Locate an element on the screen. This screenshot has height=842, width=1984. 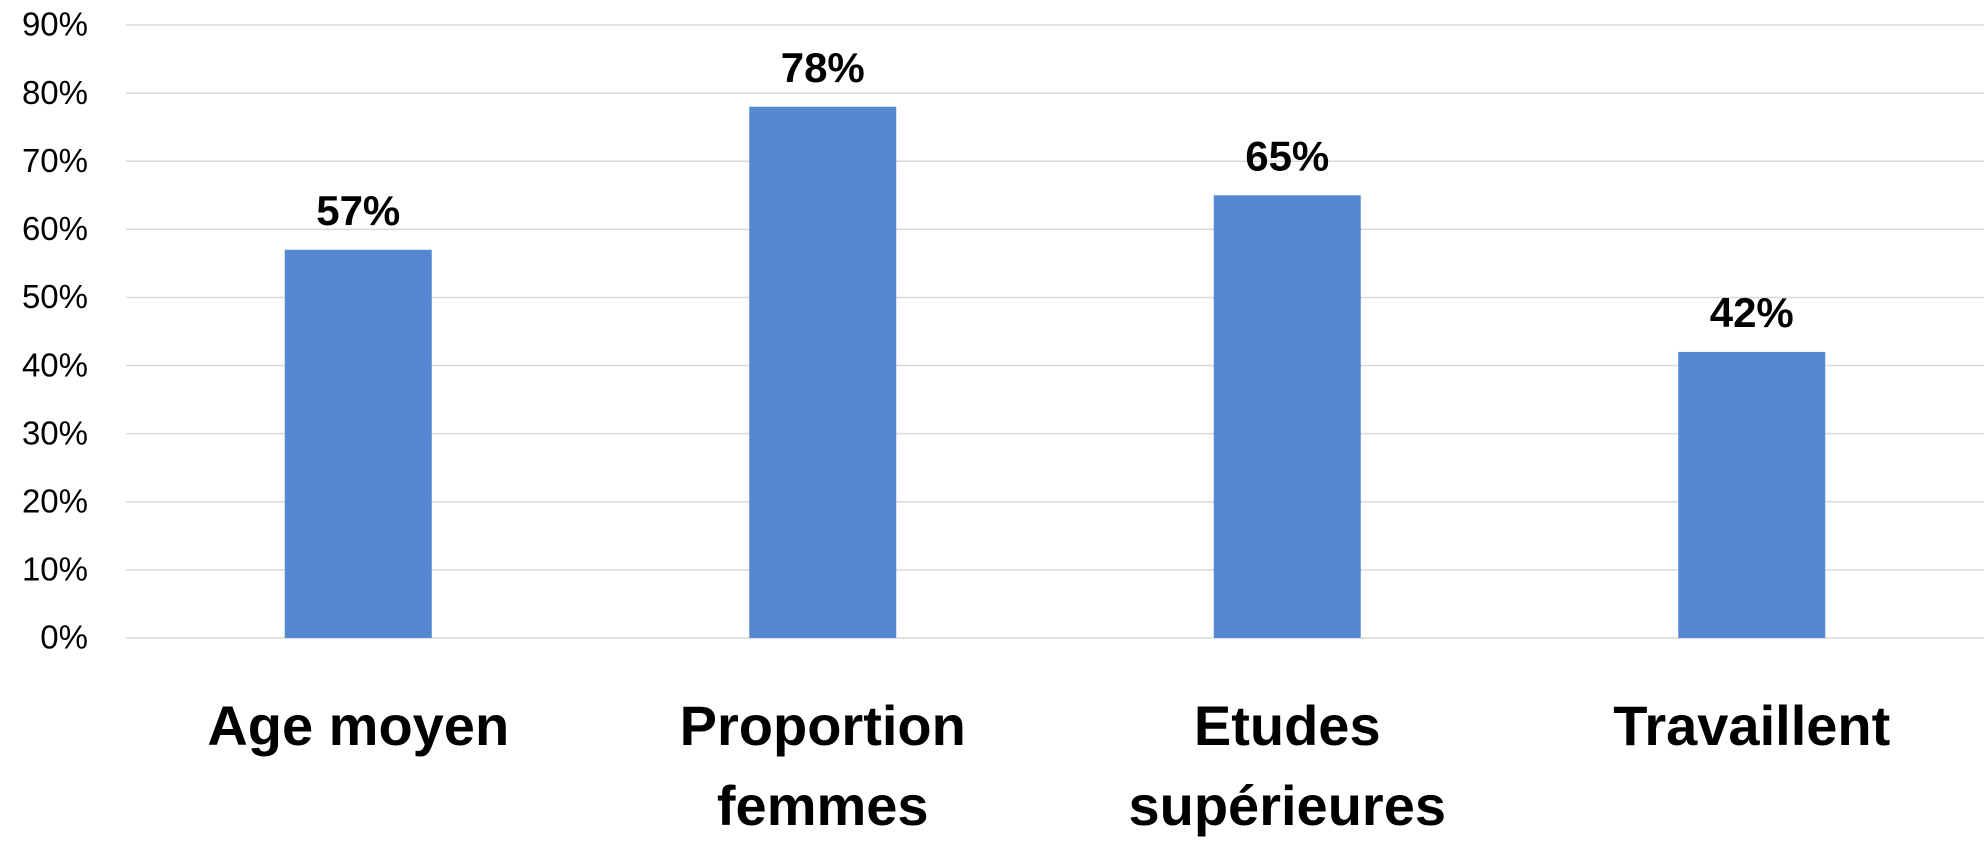
x-tick-label: Travaillent is located at coordinates (1752, 725).